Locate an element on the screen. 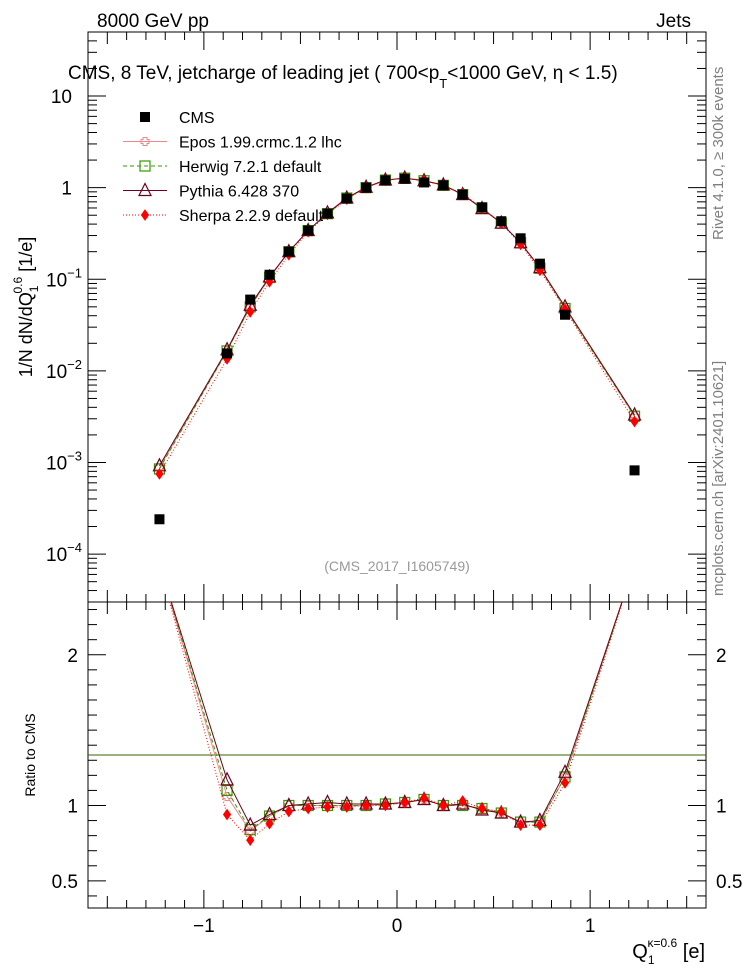 This screenshot has width=746, height=972. y-tick-label: 10⁻³ is located at coordinates (64, 461).